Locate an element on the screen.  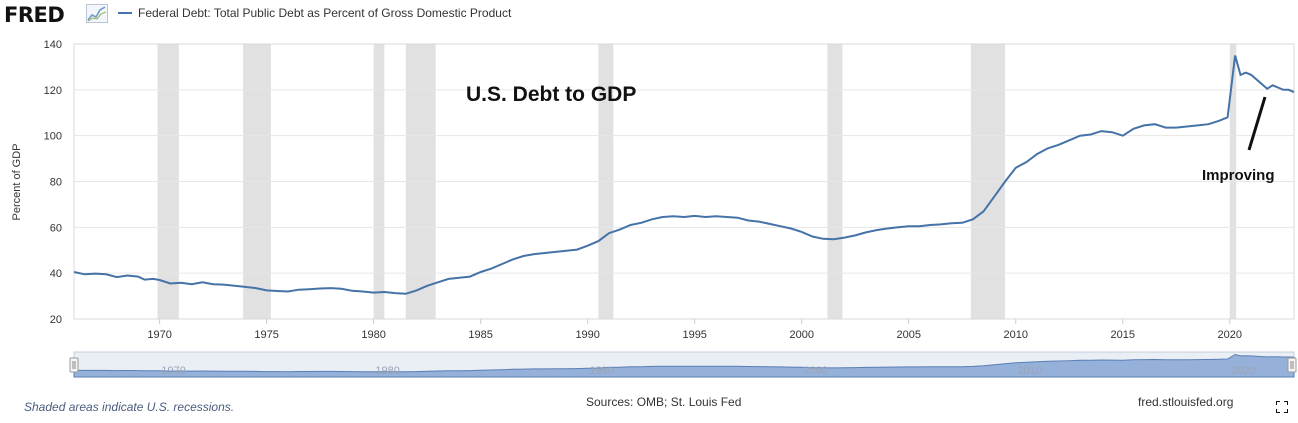
y-axis-ticks: 20 40 60 80 100 120 140 is located at coordinates (53, 182).